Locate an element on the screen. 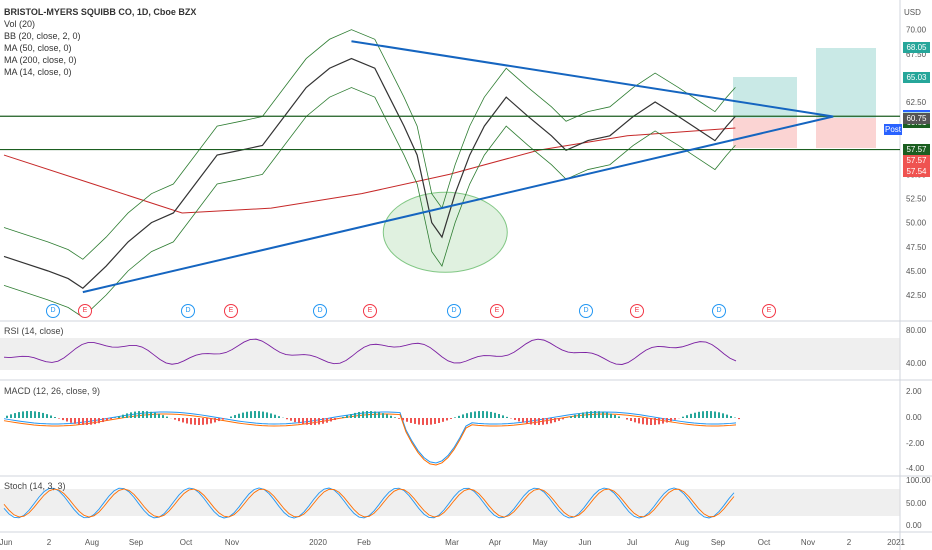 Image resolution: width=932 pixels, height=550 pixels. y-tick-label: 50.00 is located at coordinates (916, 223).